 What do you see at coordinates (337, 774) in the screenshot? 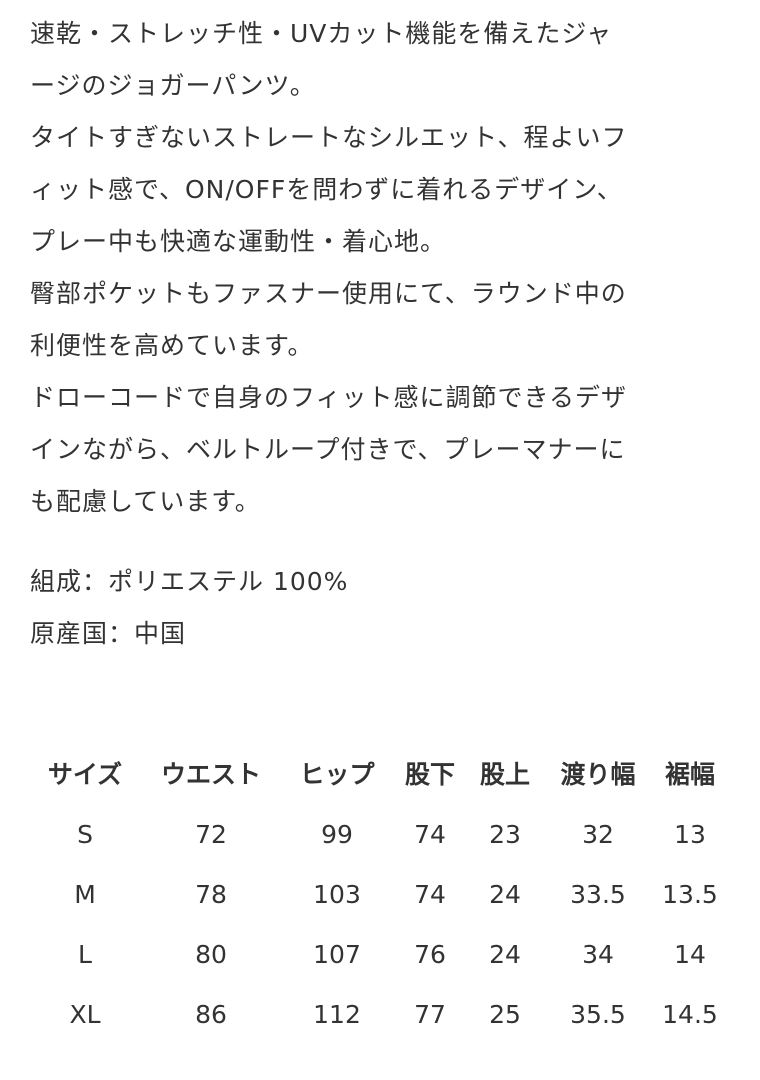
I see `column-header: ヒップ` at bounding box center [337, 774].